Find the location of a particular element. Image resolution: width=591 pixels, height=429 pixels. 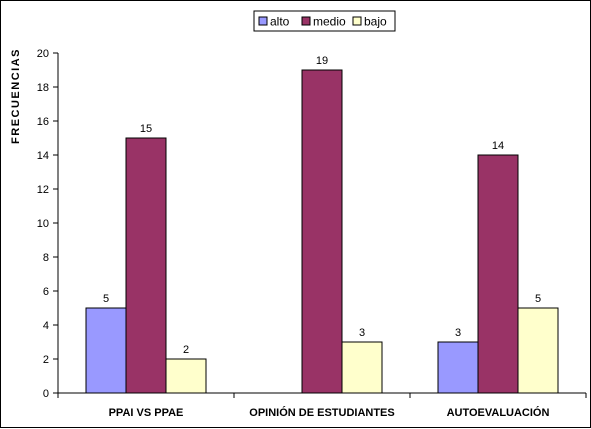

legend-swatch-bajo is located at coordinates (357, 21).